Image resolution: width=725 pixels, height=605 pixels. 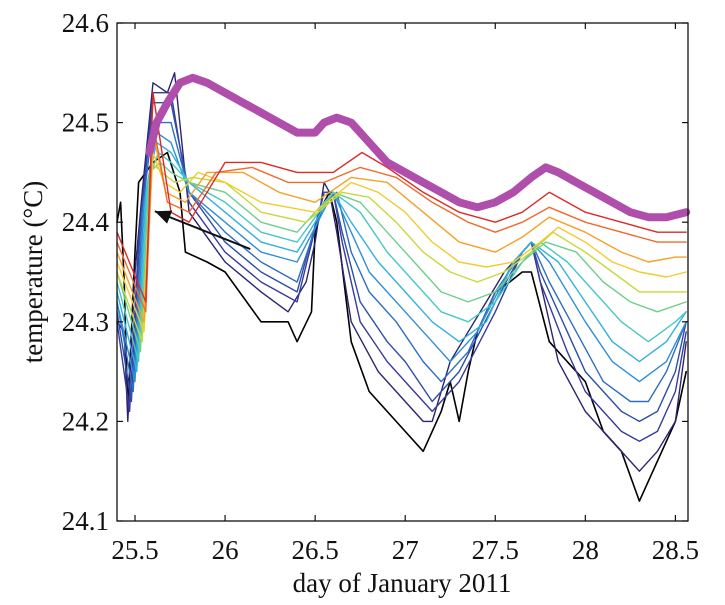 I want to click on y-tick-label: 24.1, so click(x=85, y=521).